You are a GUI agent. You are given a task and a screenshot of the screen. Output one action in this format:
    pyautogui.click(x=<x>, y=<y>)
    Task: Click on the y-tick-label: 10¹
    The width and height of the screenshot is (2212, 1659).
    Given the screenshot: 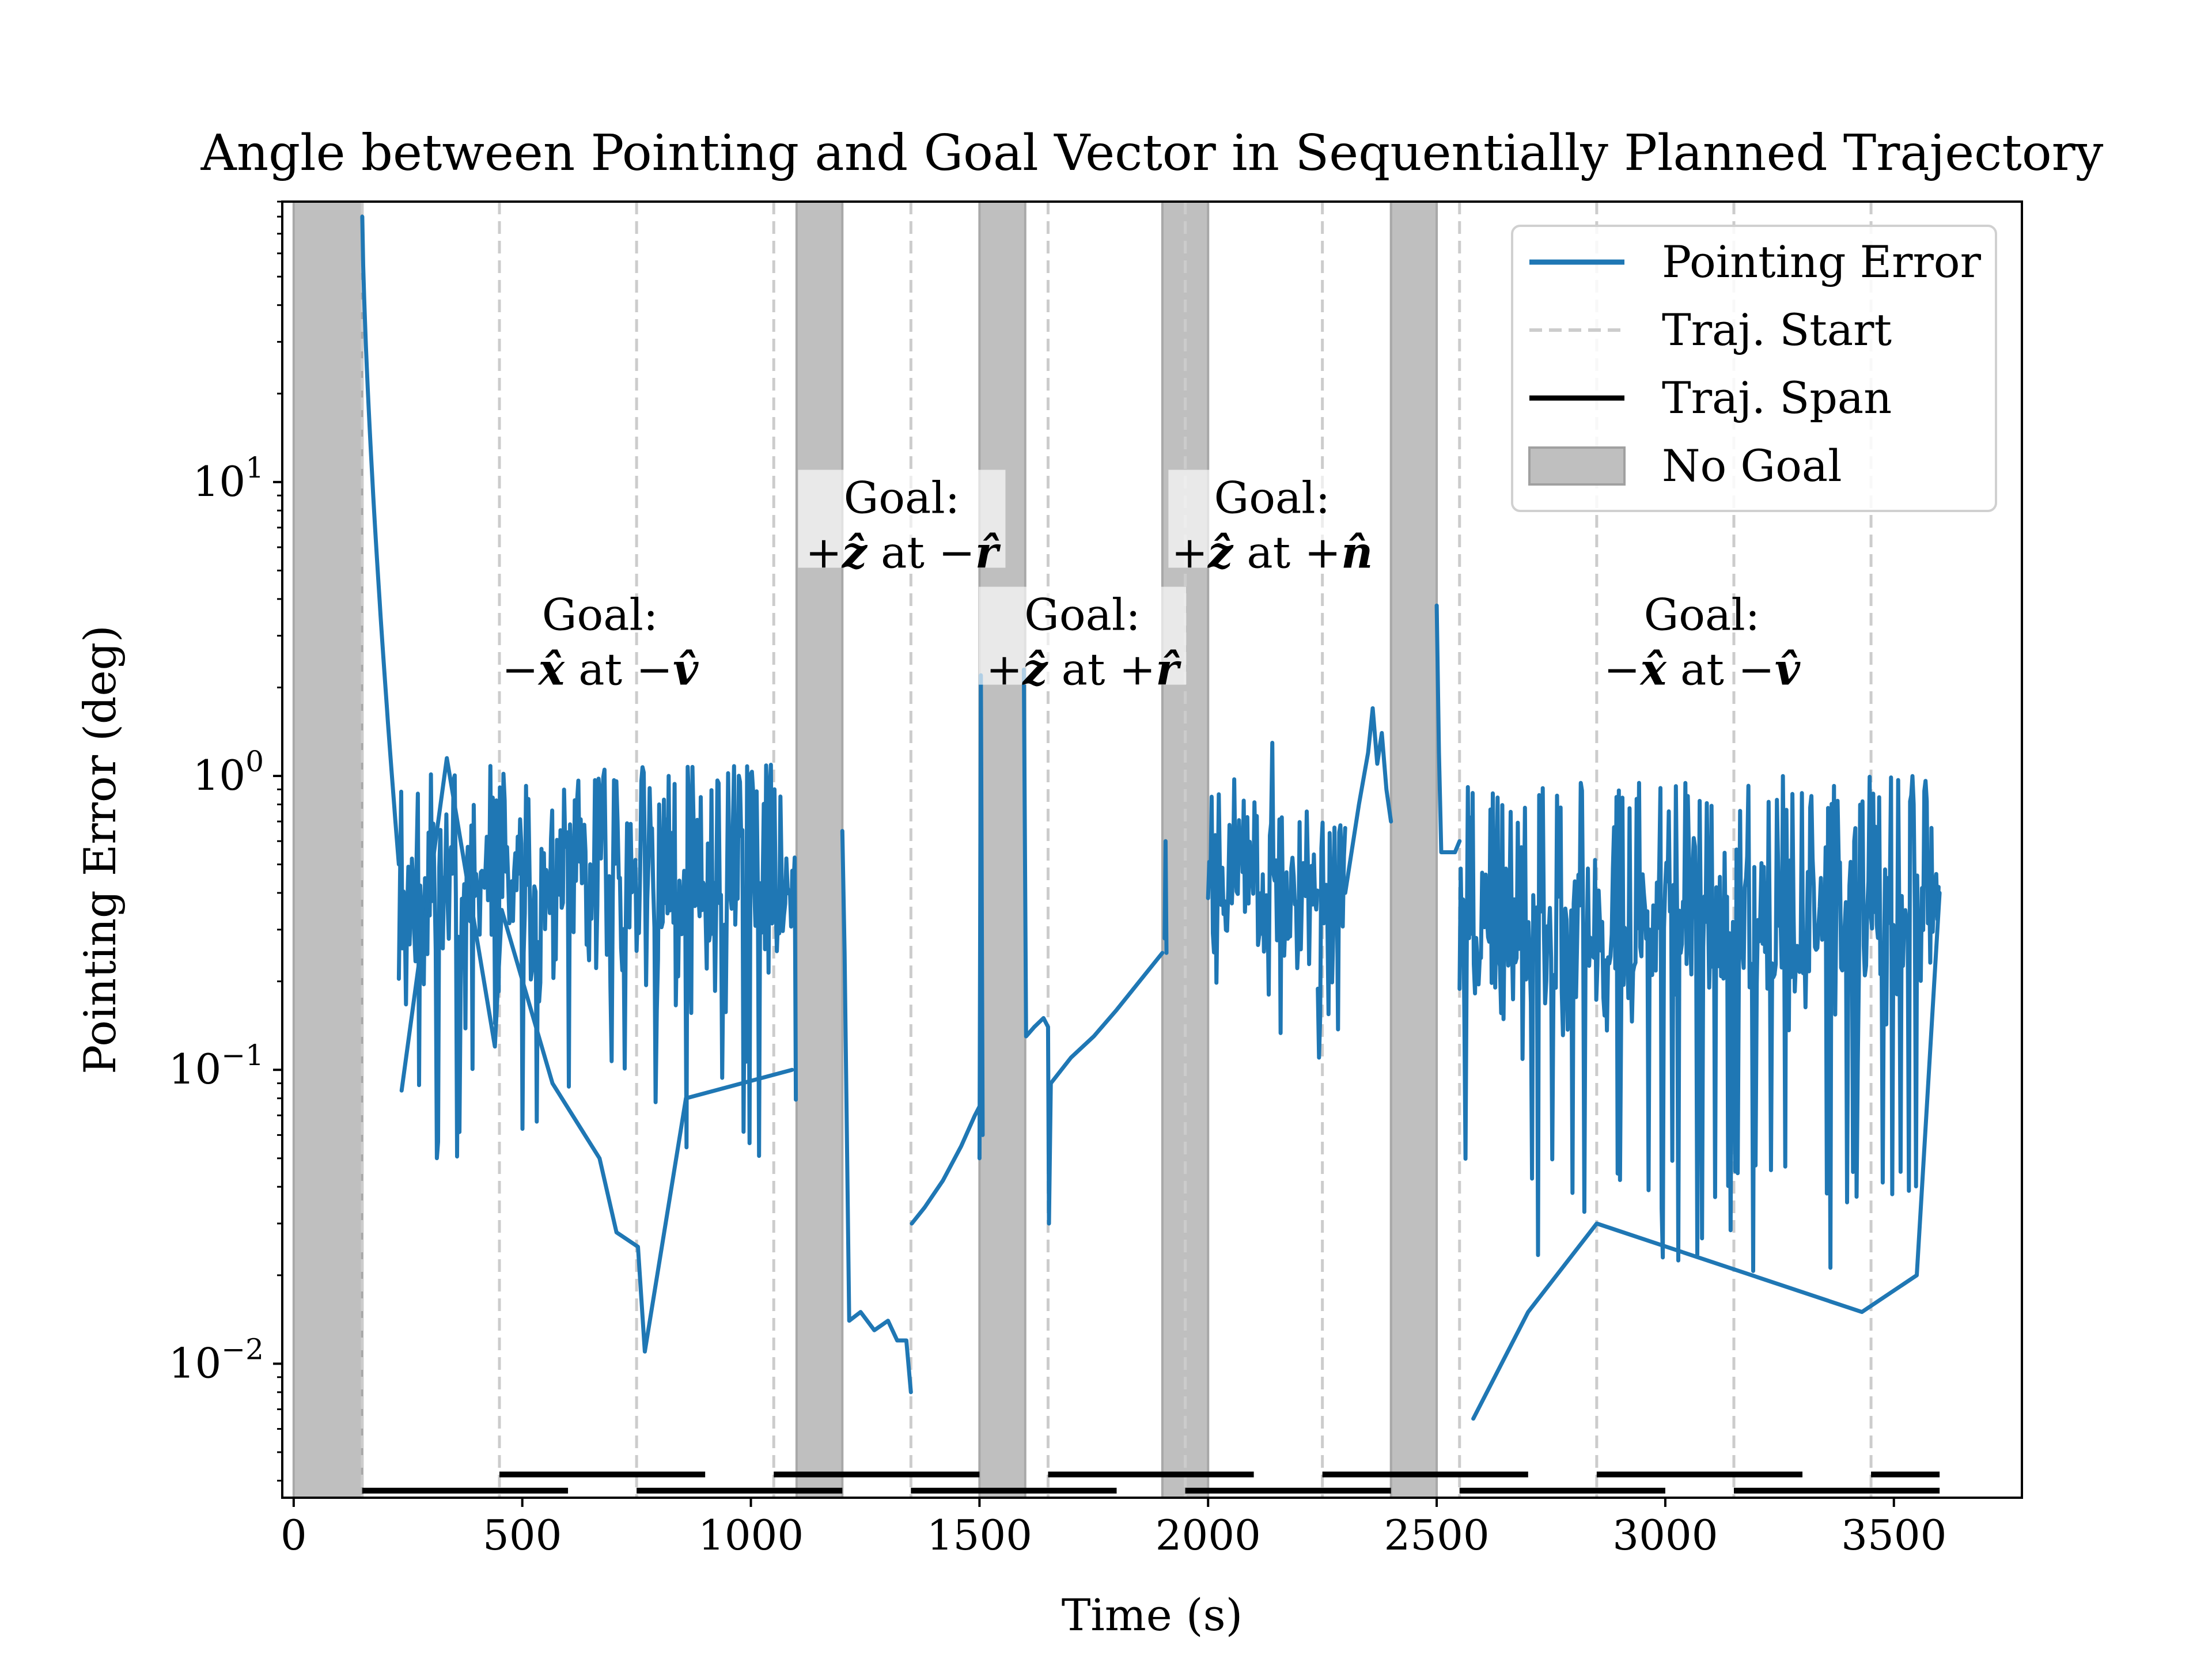 What is the action you would take?
    pyautogui.click(x=228, y=478)
    